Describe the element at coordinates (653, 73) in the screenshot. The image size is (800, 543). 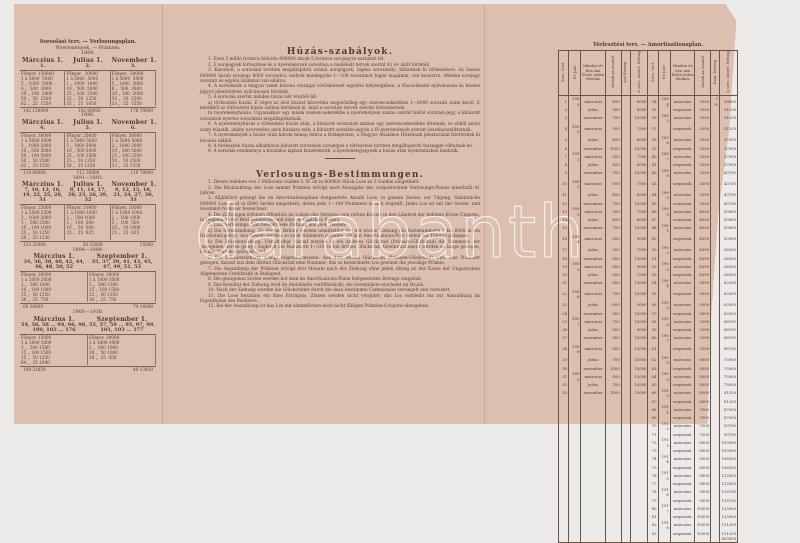
I see `column-header: Sors. Verl.` at that location.